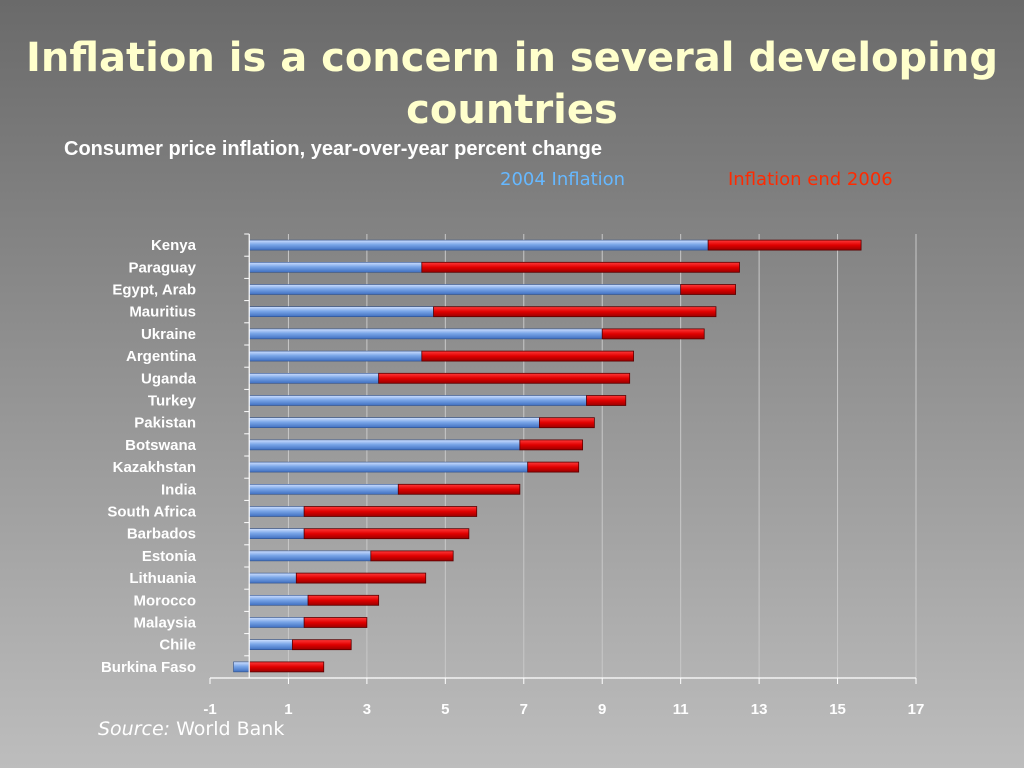  What do you see at coordinates (151, 512) in the screenshot?
I see `category-label: South Africa` at bounding box center [151, 512].